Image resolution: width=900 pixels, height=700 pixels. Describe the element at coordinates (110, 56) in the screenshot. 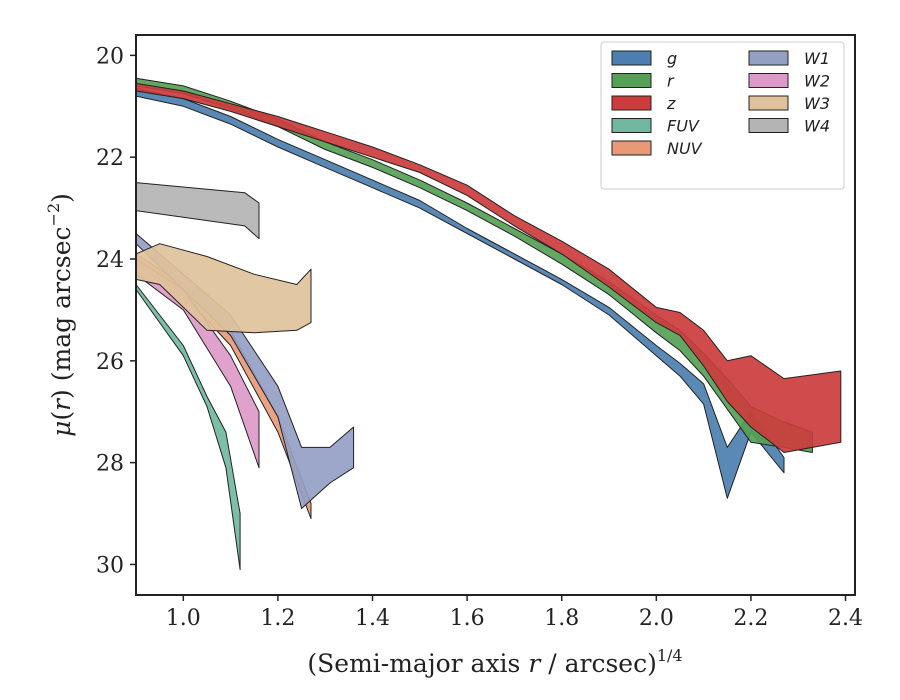

I see `y-tick-label: 20` at that location.